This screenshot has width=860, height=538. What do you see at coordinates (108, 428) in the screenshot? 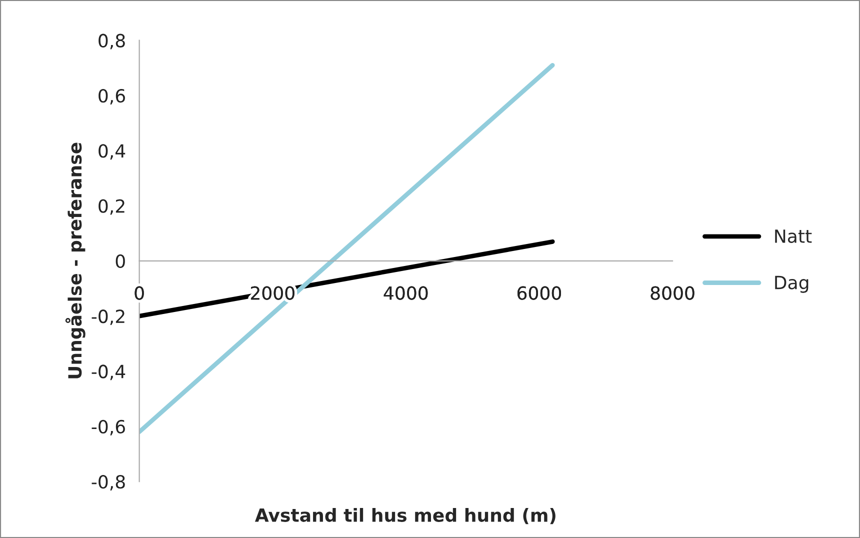
I see `y-tick-label: -0,6` at bounding box center [108, 428].